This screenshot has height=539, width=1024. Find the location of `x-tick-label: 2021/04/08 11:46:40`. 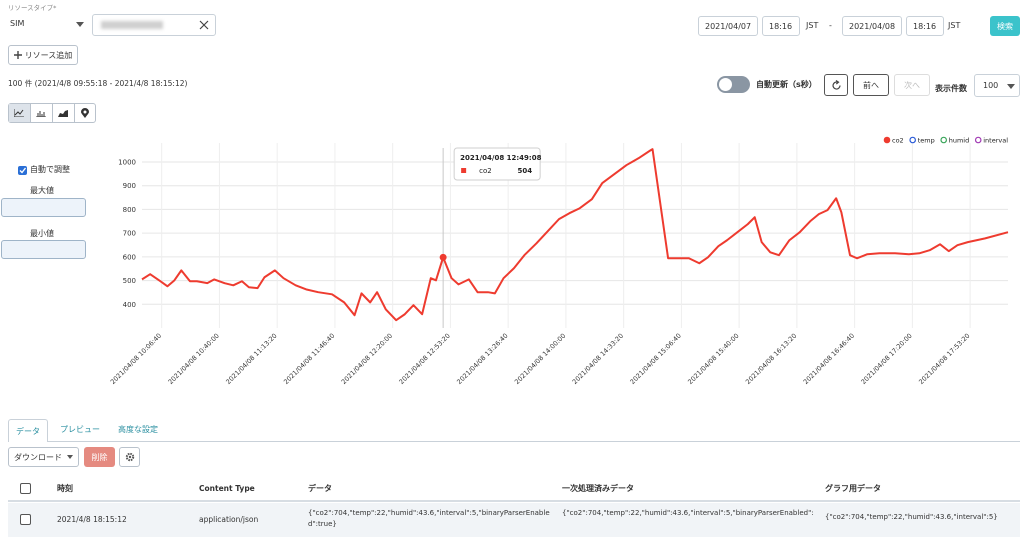

x-tick-label: 2021/04/08 11:46:40 is located at coordinates (309, 359).